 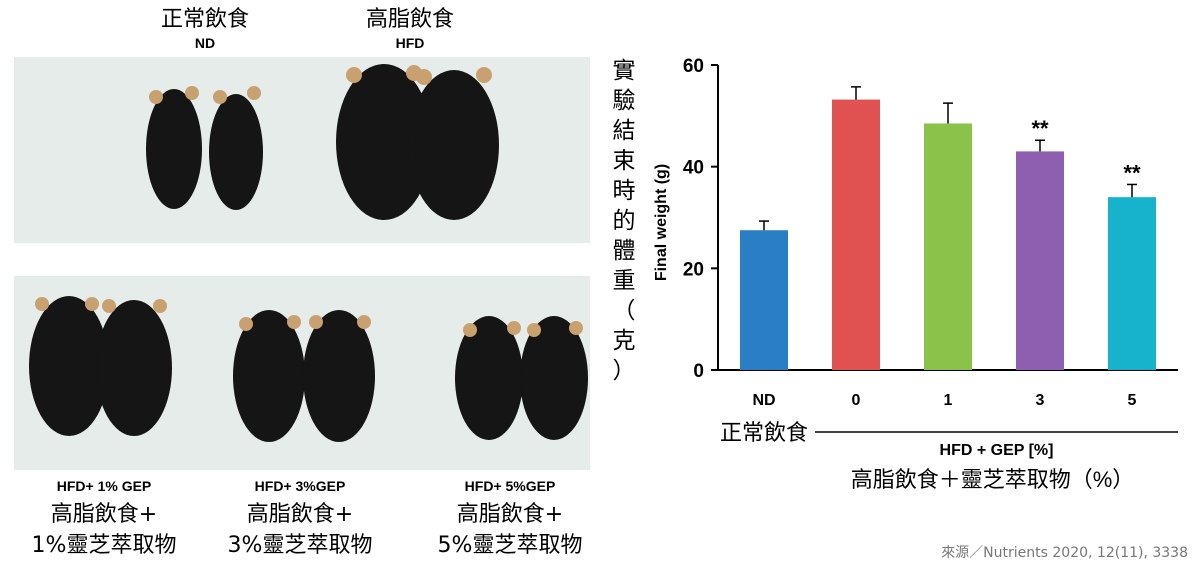 I want to click on label-gep1-zh1: 高脂飲食+, so click(x=104, y=514).